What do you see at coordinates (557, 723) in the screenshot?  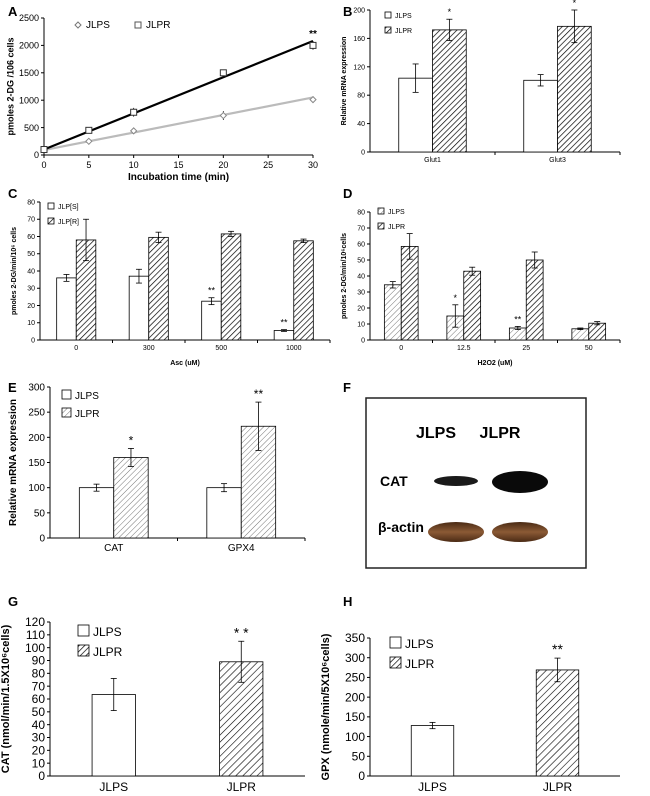 I see `bar-H-jlpr` at bounding box center [557, 723].